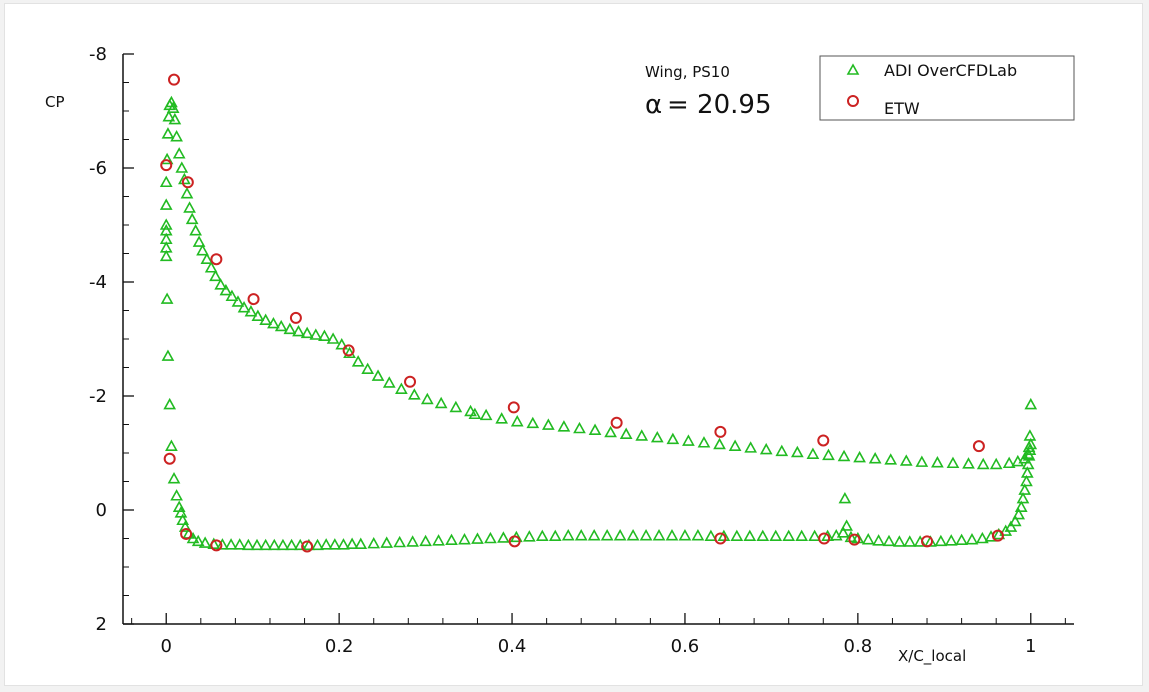 The height and width of the screenshot is (692, 1149). I want to click on legend-label-etw: ETW, so click(902, 108).